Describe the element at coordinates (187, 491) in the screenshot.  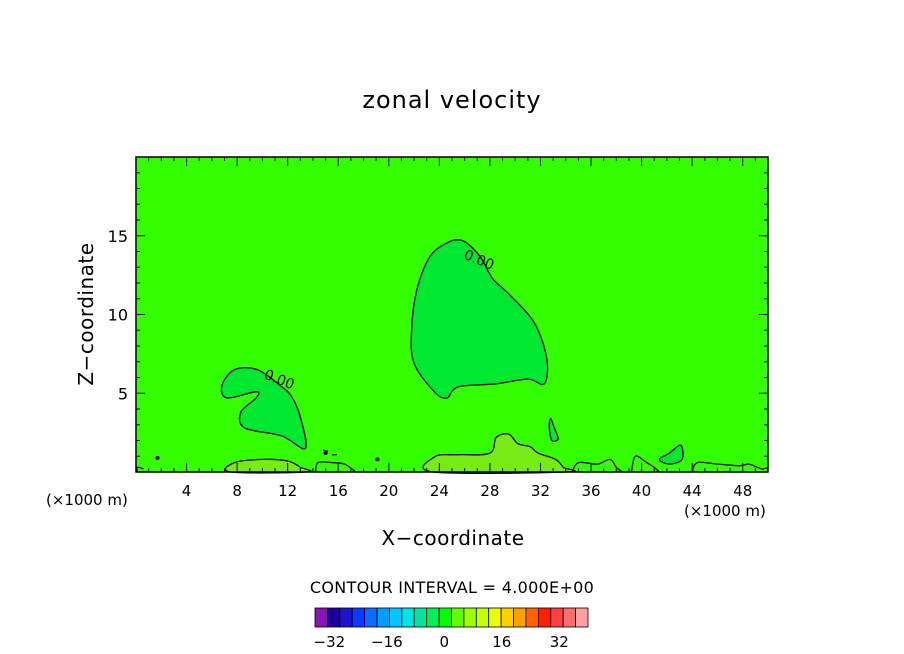
I see `x-tick-label: 4` at that location.